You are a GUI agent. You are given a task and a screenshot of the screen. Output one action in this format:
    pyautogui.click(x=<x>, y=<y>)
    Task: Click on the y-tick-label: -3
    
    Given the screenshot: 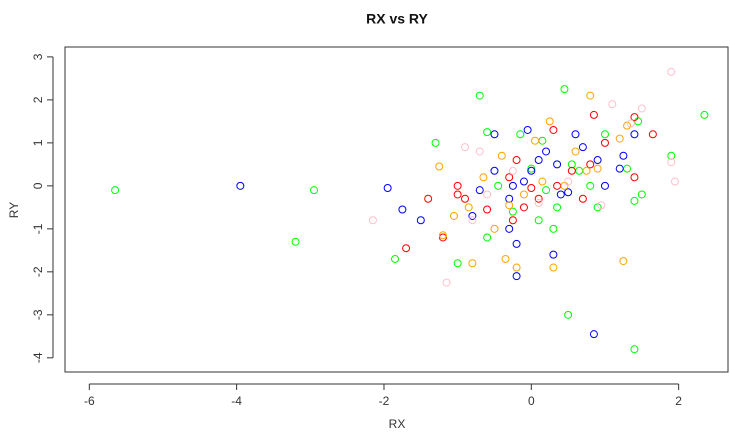 What is the action you would take?
    pyautogui.click(x=38, y=314)
    